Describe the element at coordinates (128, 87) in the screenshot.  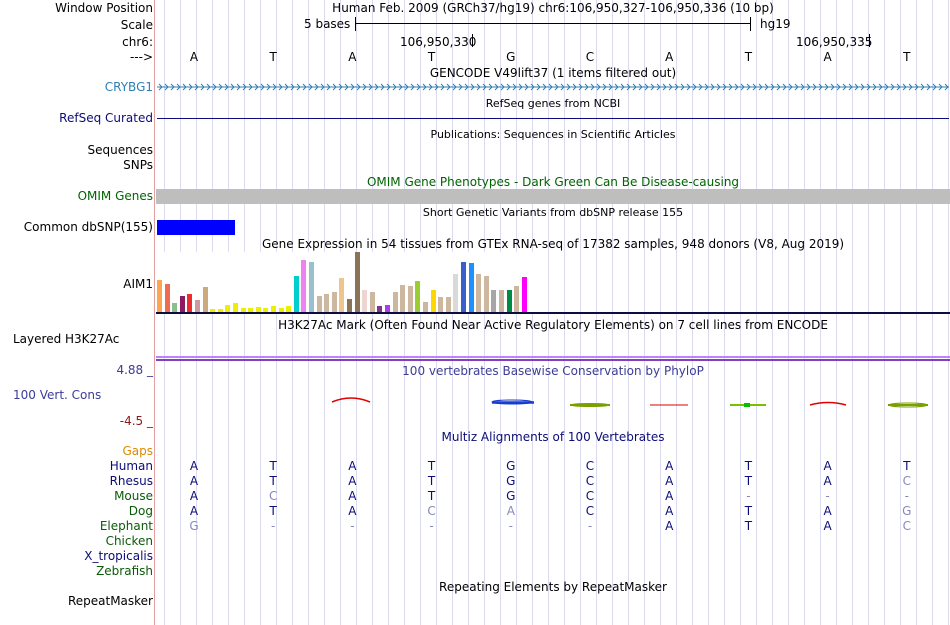
I see `gencode-track-label: CRYBG1` at that location.